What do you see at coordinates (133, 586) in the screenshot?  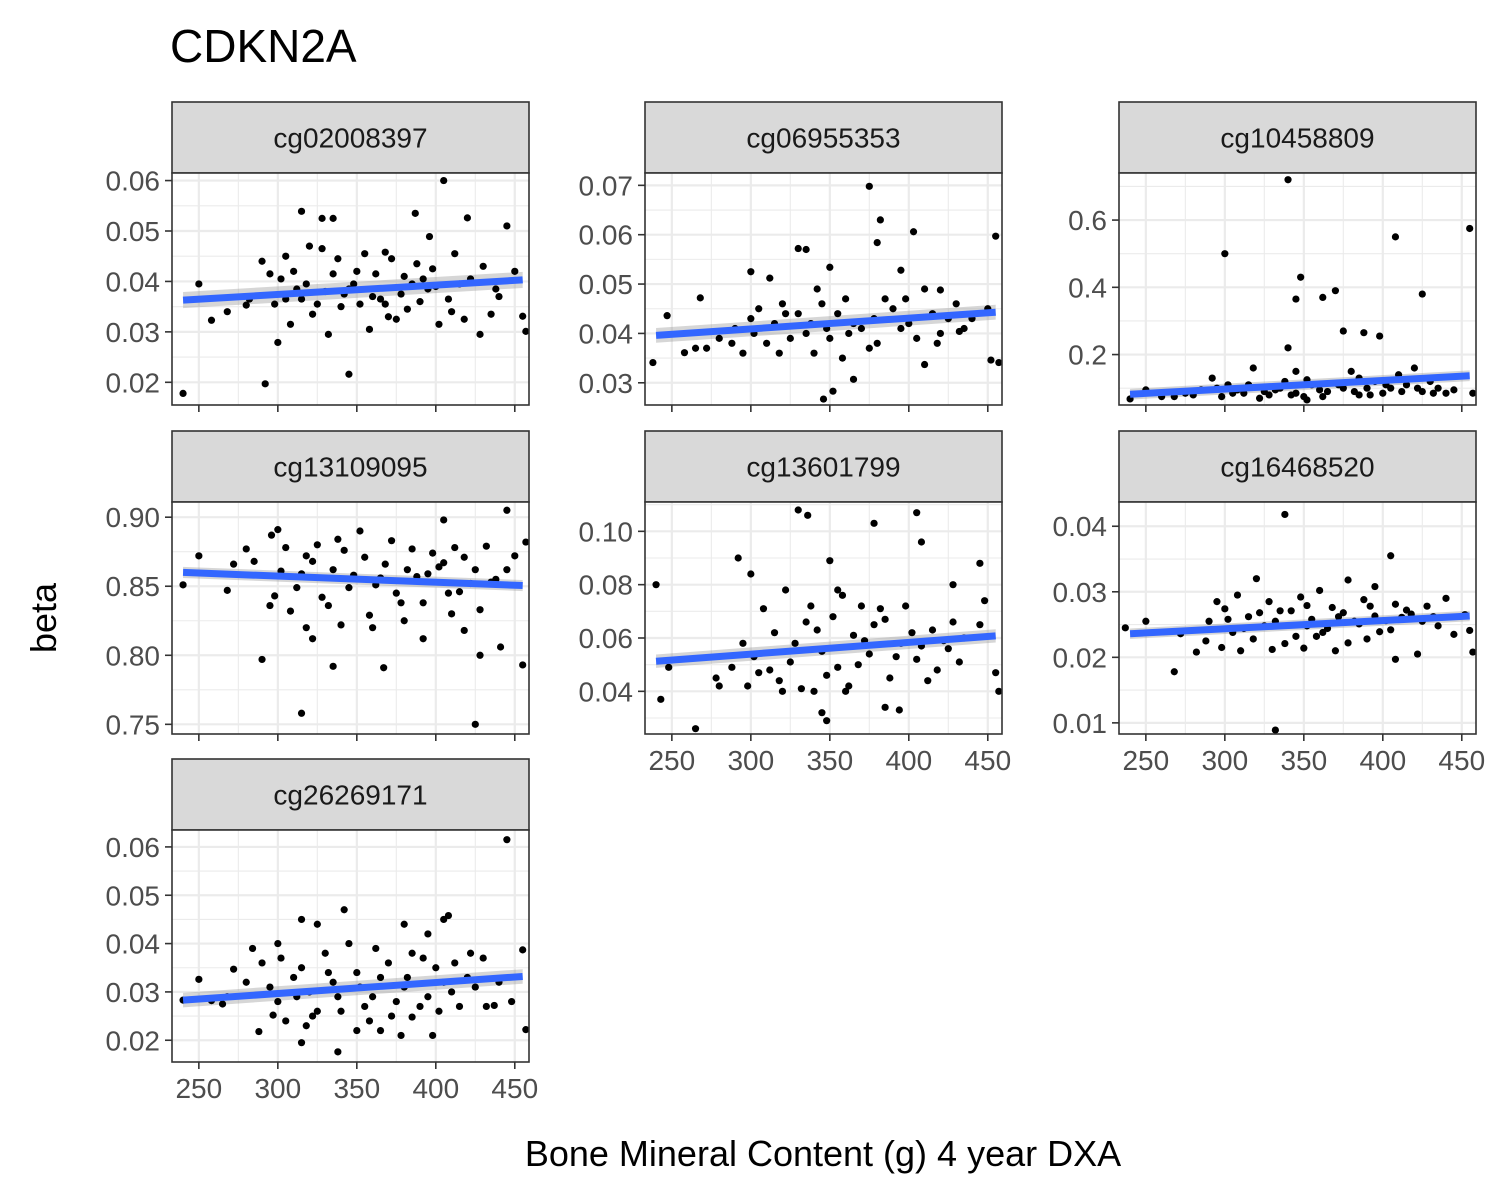 I see `y-tick-label: 0.85` at bounding box center [133, 586].